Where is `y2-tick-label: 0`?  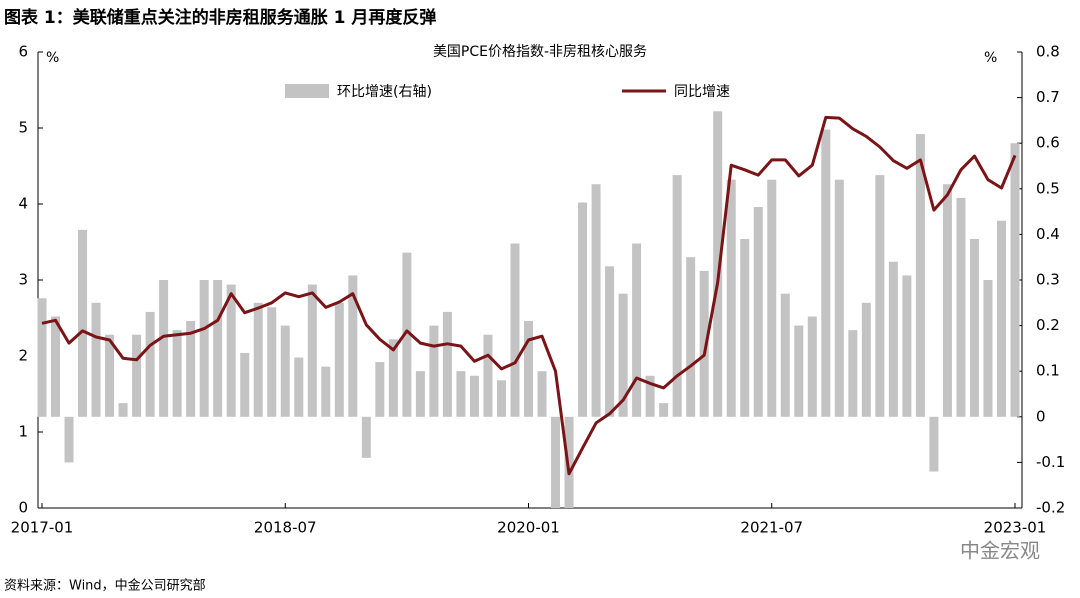
y2-tick-label: 0 is located at coordinates (1041, 416).